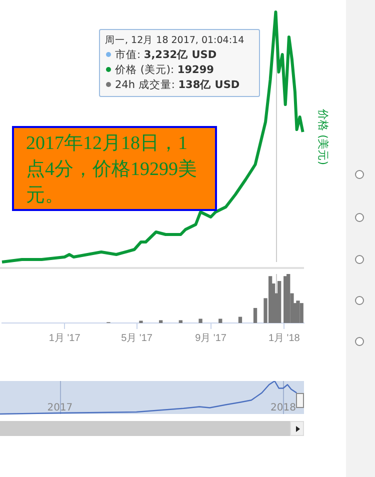 This screenshot has width=375, height=477. Describe the element at coordinates (211, 338) in the screenshot. I see `x-tick-label: 9月 '17` at that location.